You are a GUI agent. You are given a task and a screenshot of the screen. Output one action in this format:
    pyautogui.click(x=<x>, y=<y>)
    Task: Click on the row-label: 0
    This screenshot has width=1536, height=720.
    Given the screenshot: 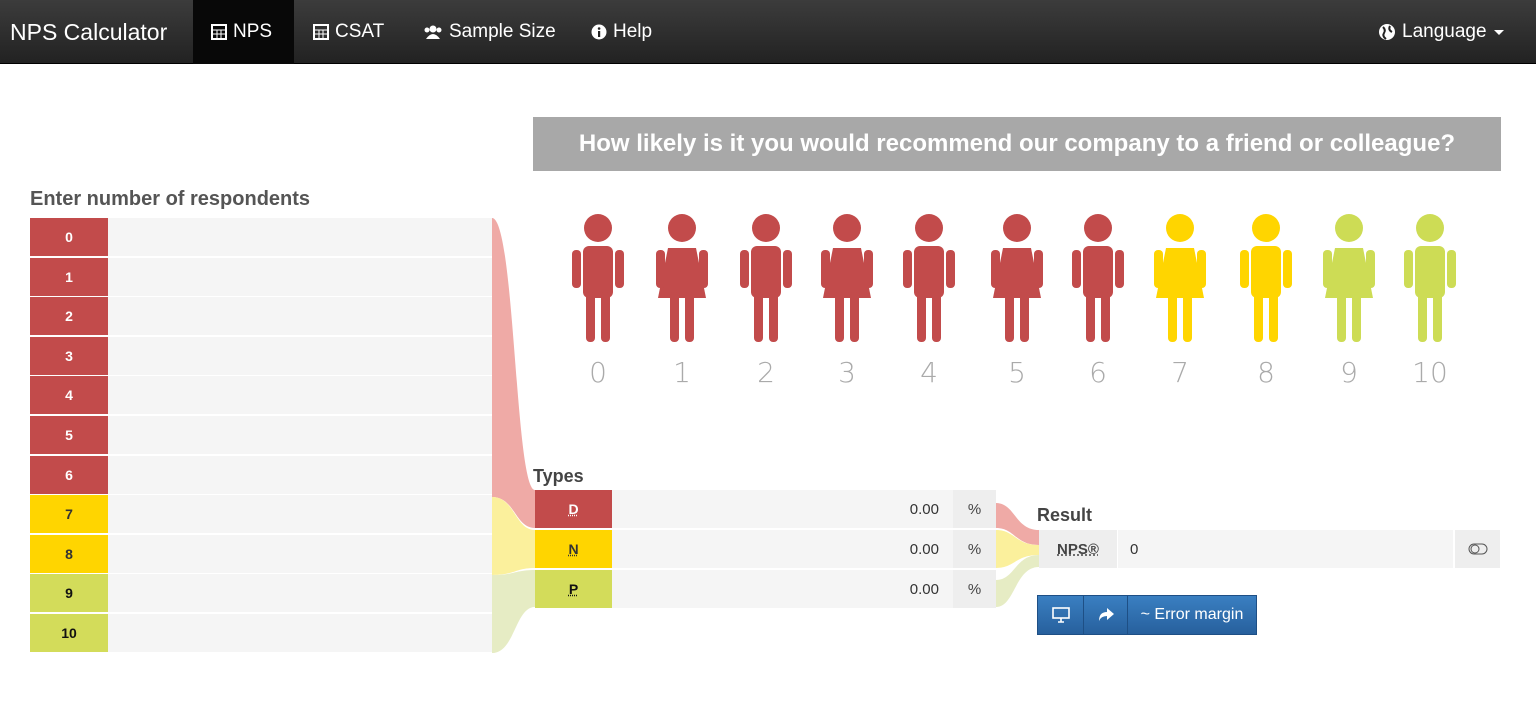 What is the action you would take?
    pyautogui.click(x=69, y=237)
    